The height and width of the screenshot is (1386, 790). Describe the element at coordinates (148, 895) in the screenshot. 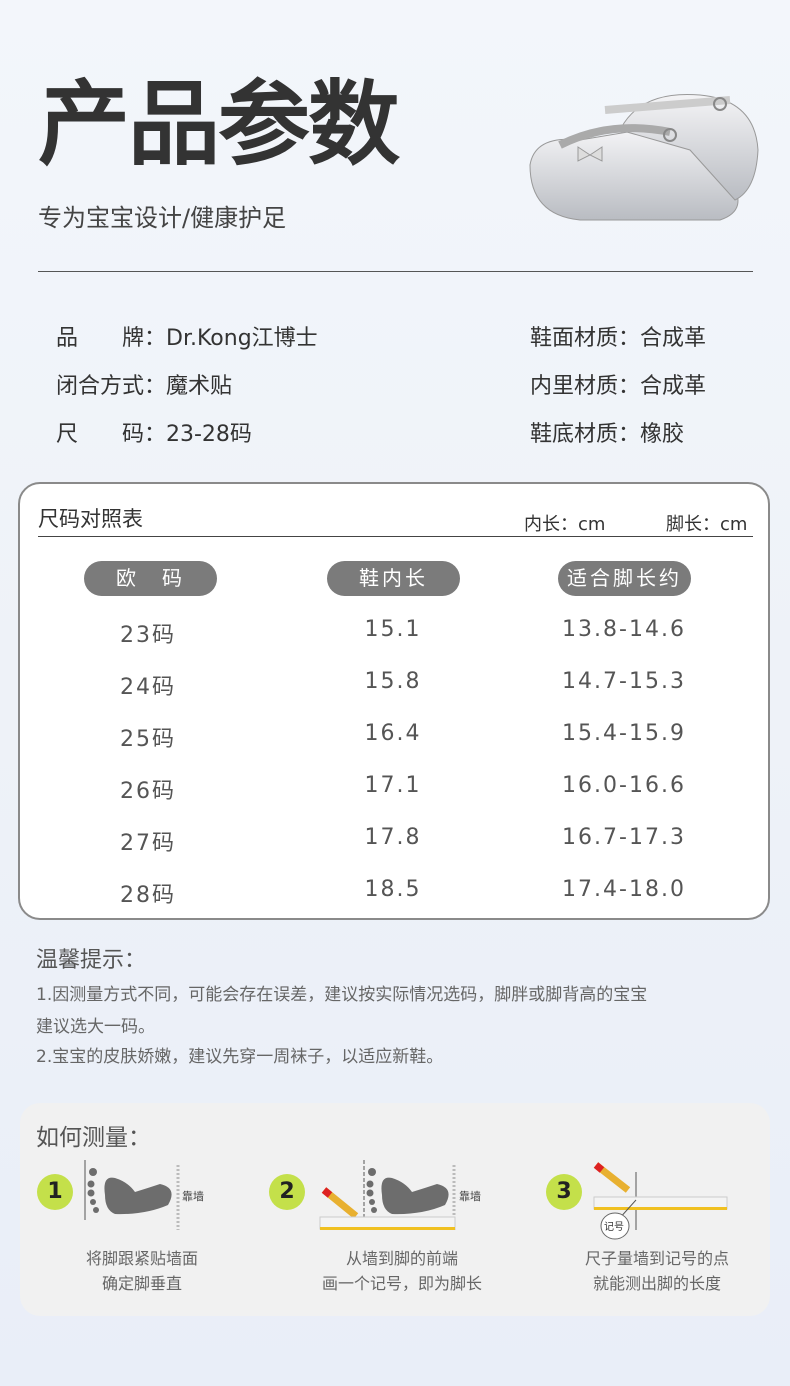

I see `size-table-cell: 28码` at that location.